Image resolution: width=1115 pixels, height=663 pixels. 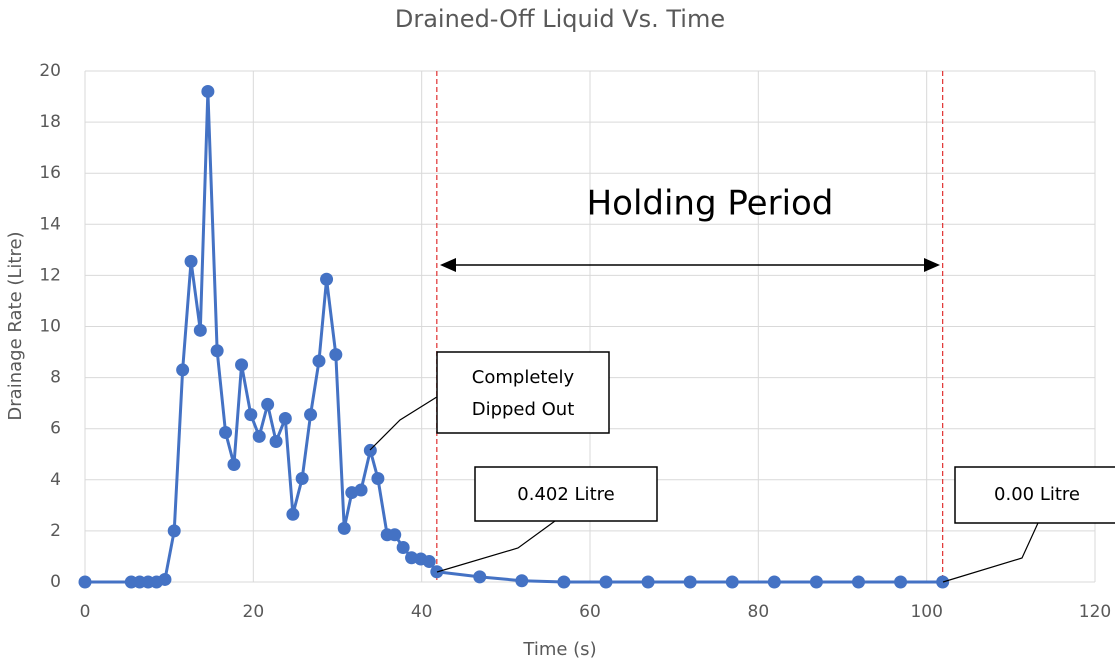 What do you see at coordinates (1037, 494) in the screenshot?
I see `callout-text: 0.00 Litre` at bounding box center [1037, 494].